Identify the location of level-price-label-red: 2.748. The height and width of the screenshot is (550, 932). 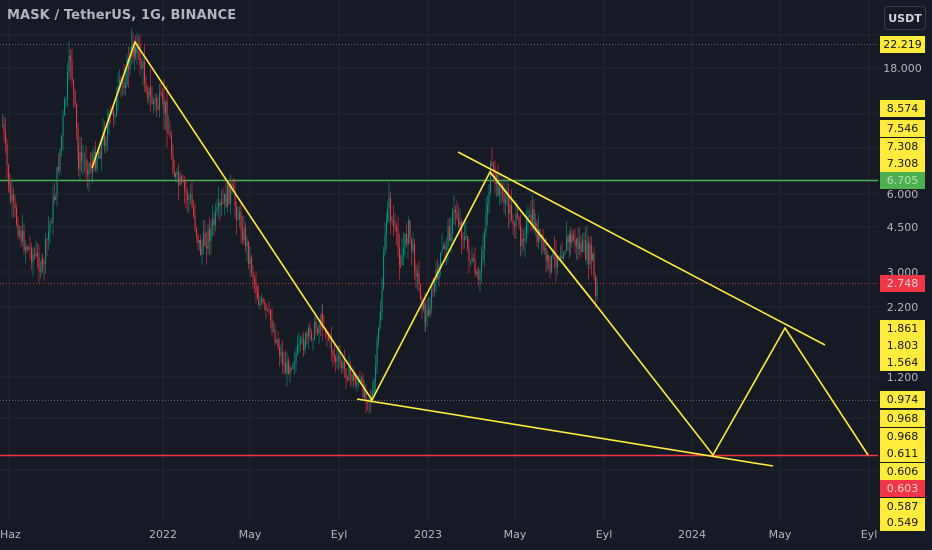
(902, 283).